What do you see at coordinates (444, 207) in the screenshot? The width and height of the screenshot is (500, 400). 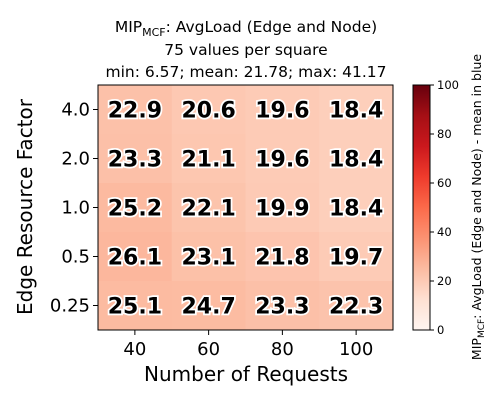 I see `colorbar-ticks: 0 20 40 60 80 100` at bounding box center [444, 207].